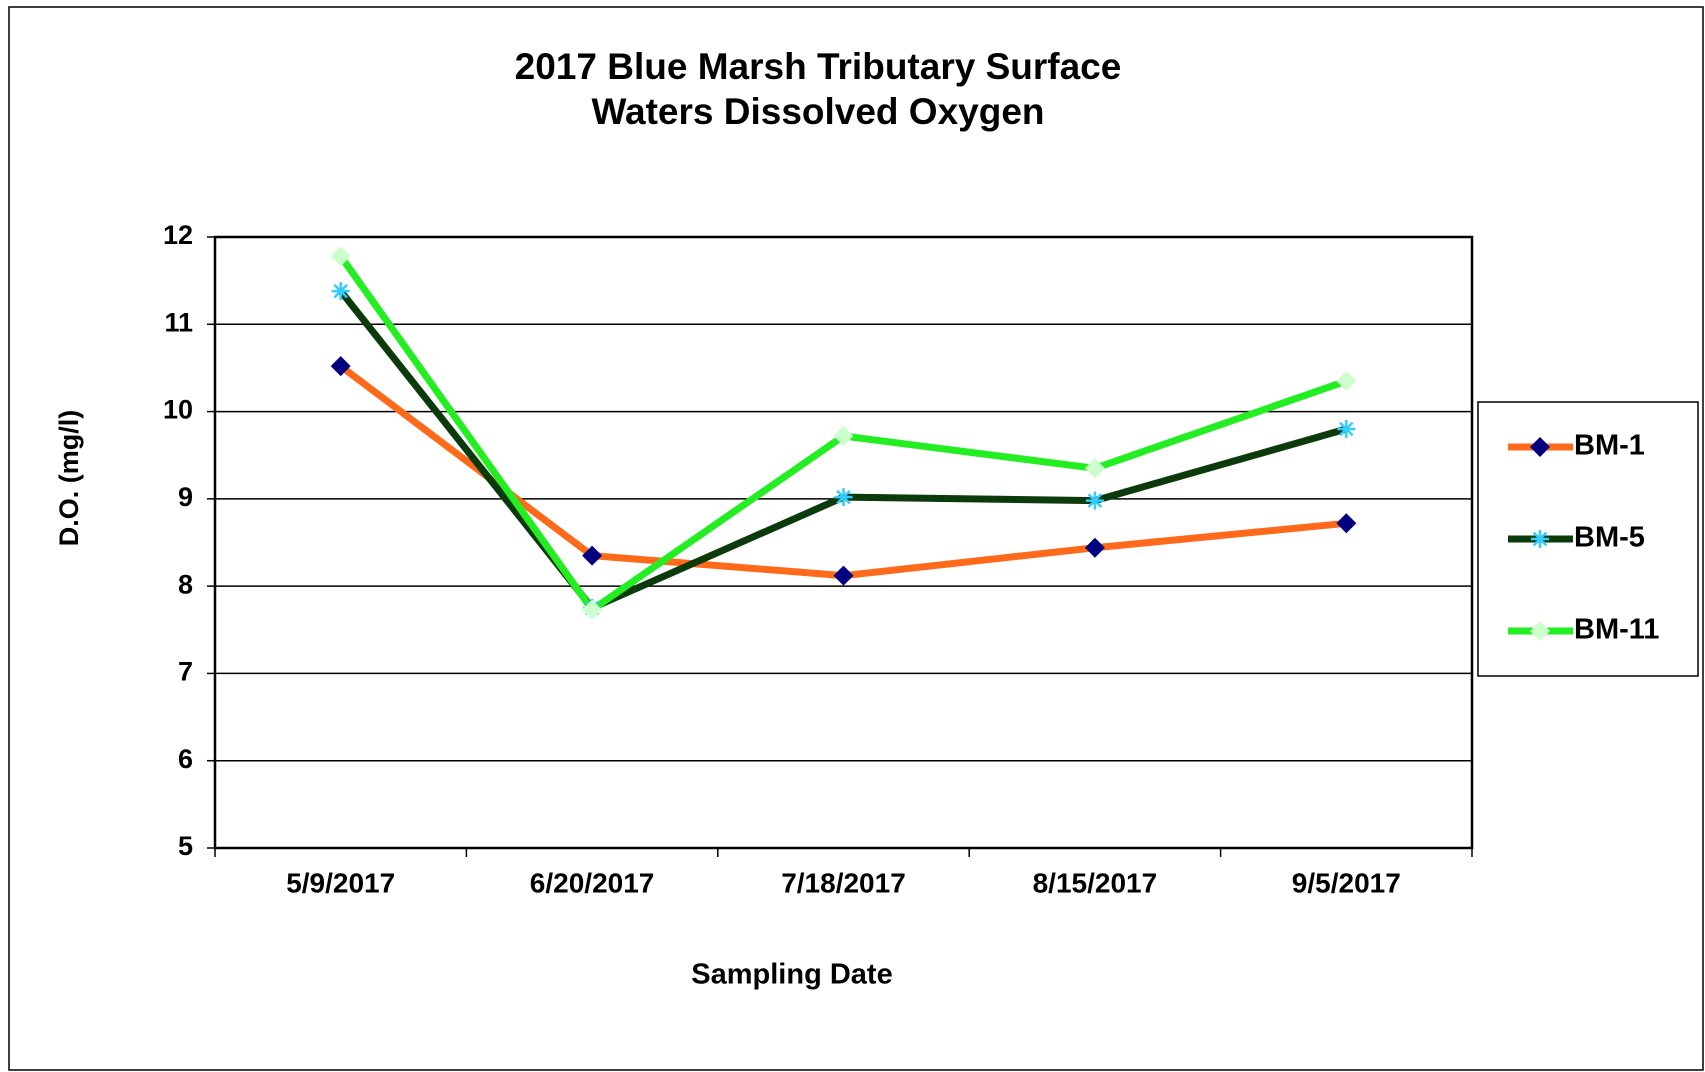 This screenshot has width=1705, height=1072. What do you see at coordinates (1346, 882) in the screenshot?
I see `x-tick-label: 9/5/2017` at bounding box center [1346, 882].